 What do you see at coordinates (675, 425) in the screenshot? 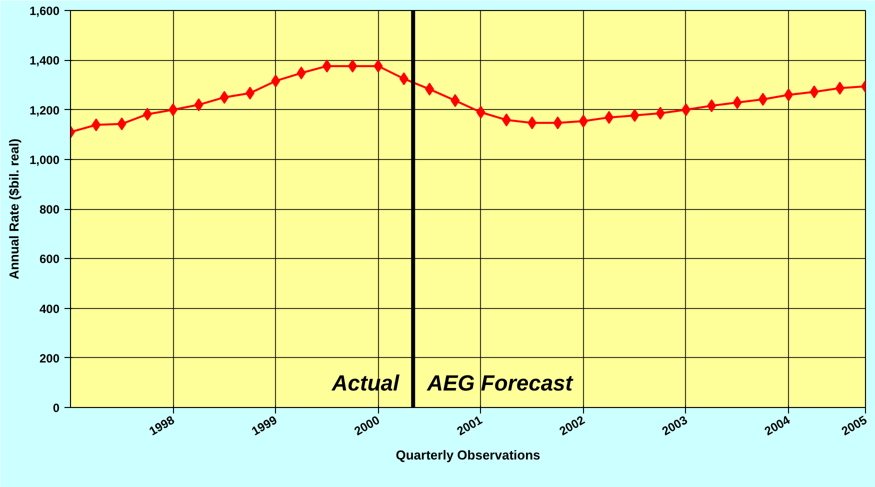
I see `x-tick-label: 2003` at bounding box center [675, 425].